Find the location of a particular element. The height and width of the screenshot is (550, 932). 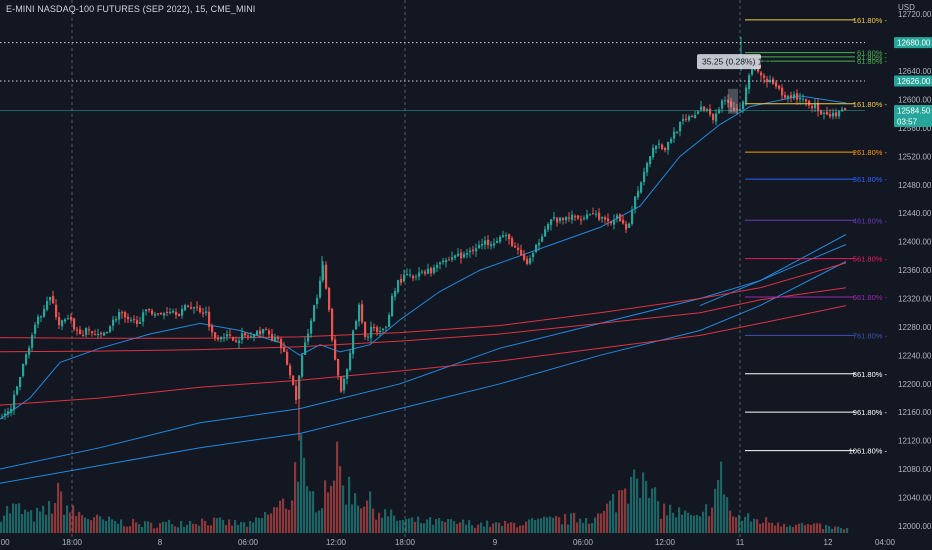

fib-label: 461.80% - is located at coordinates (870, 220).